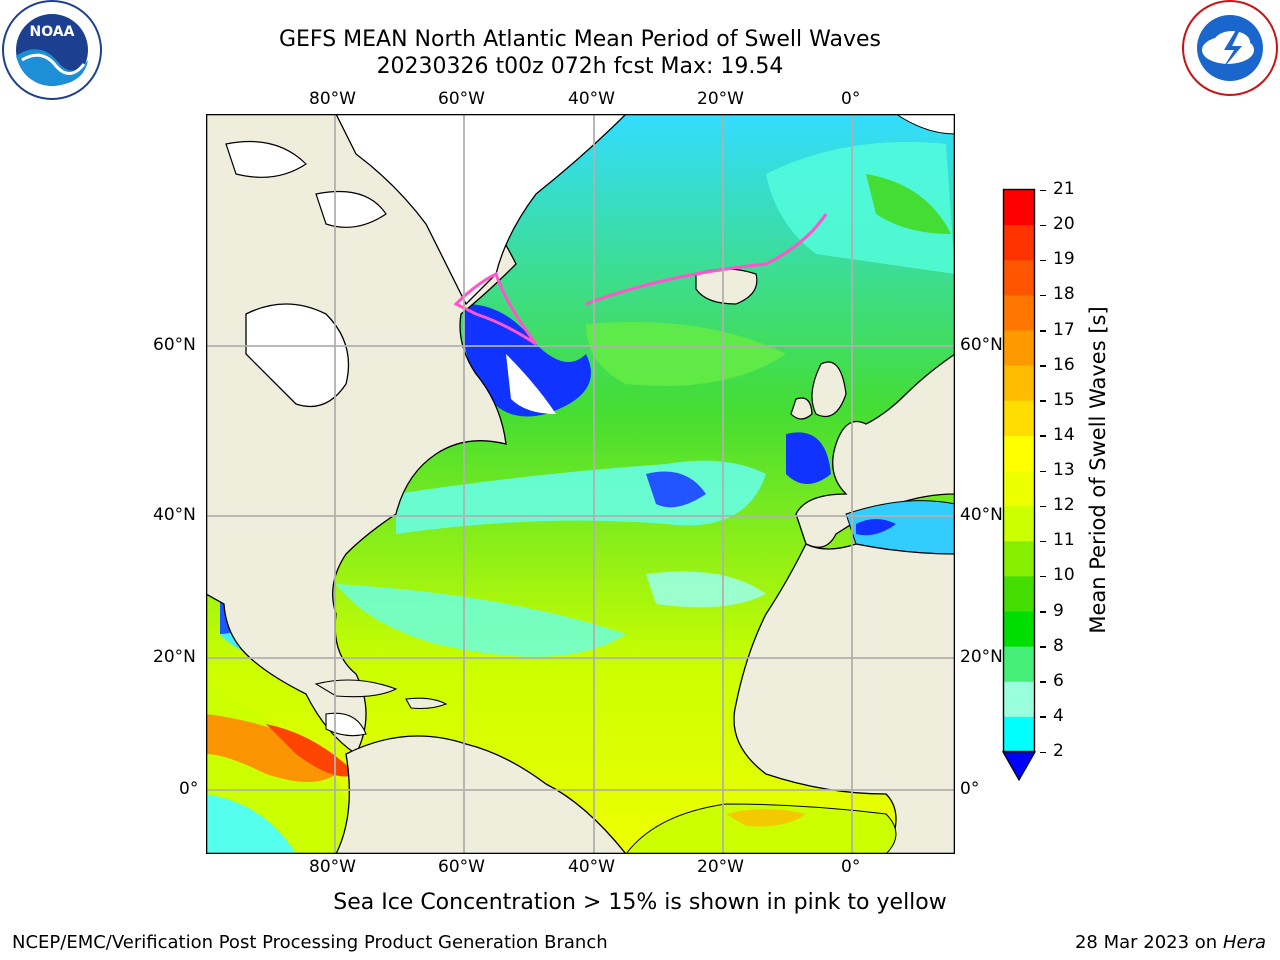 This screenshot has height=960, width=1280. I want to click on colorbar-label: Mean Period of Swell Waves [s], so click(1098, 470).